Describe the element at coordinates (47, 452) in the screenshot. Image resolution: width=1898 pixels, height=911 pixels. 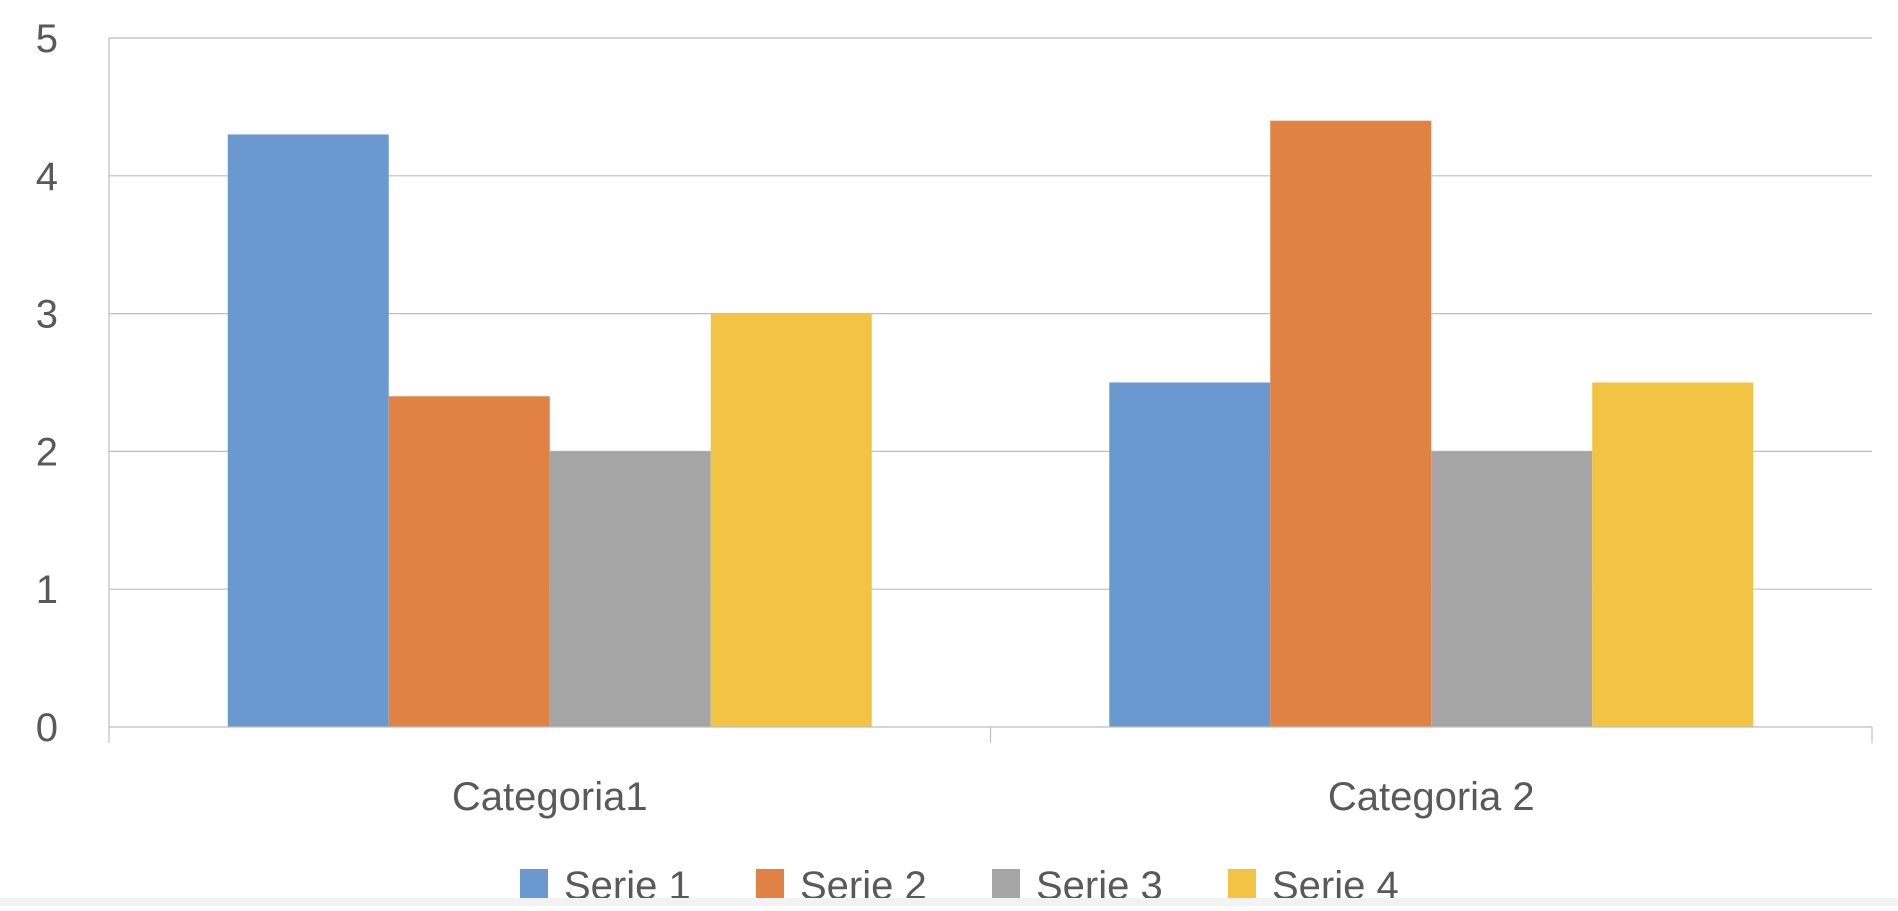
I see `y-tick-label: 2` at that location.